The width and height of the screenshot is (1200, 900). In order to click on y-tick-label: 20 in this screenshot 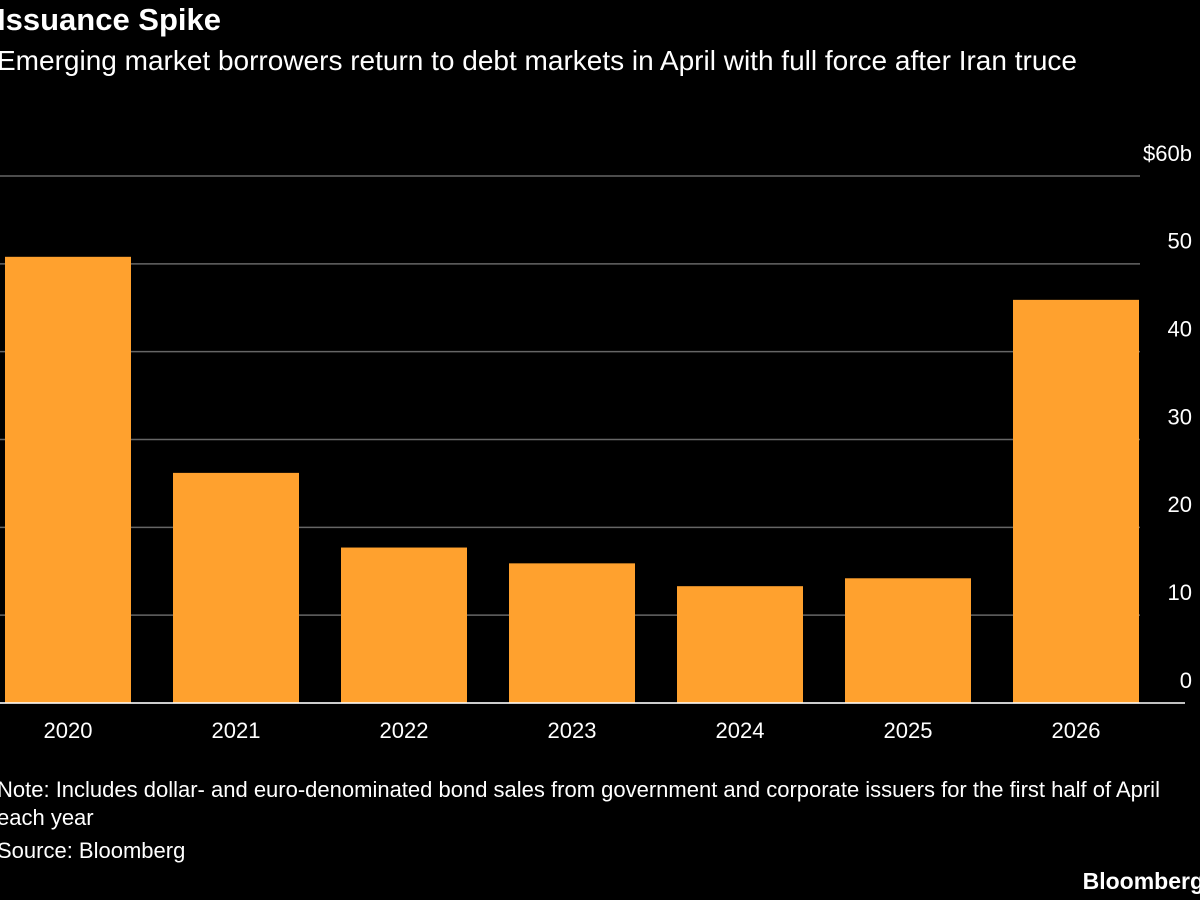, I will do `click(1180, 504)`.